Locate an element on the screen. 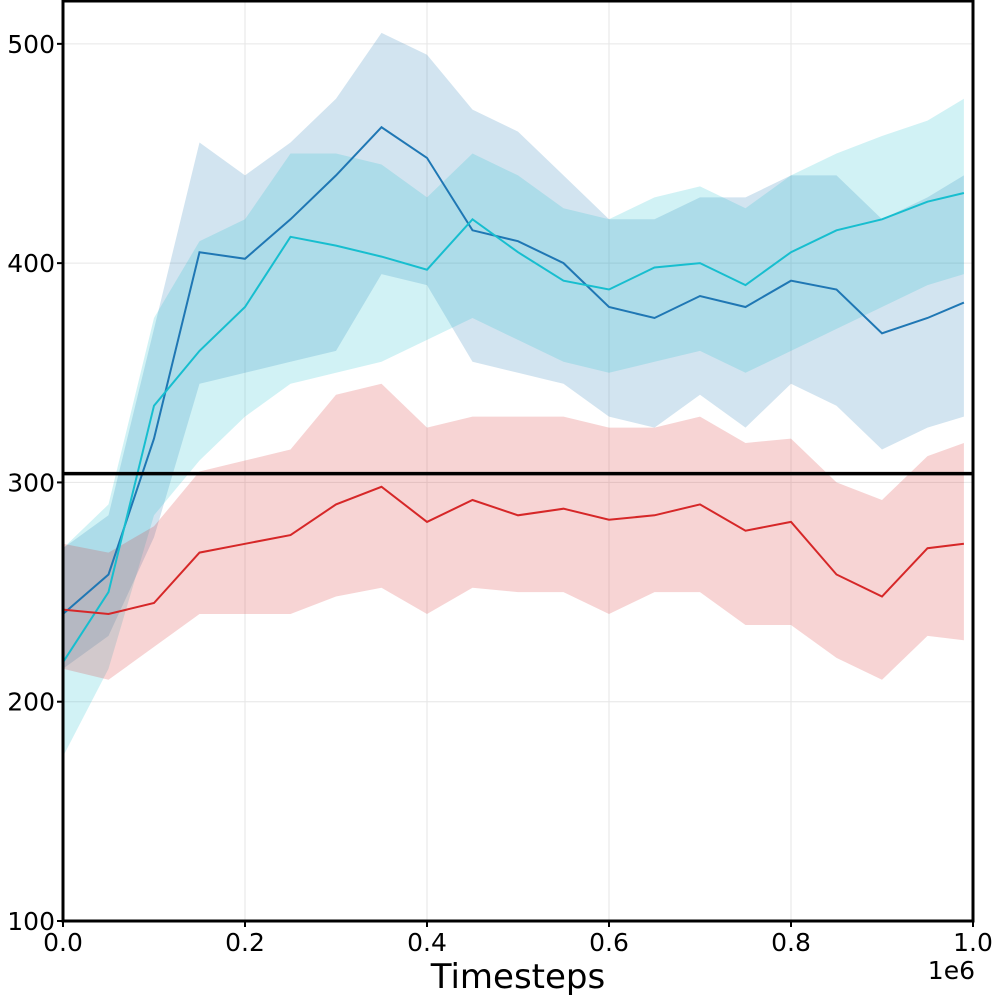 This screenshot has height=997, width=997. x-tick-label: 0.8 is located at coordinates (791, 942).